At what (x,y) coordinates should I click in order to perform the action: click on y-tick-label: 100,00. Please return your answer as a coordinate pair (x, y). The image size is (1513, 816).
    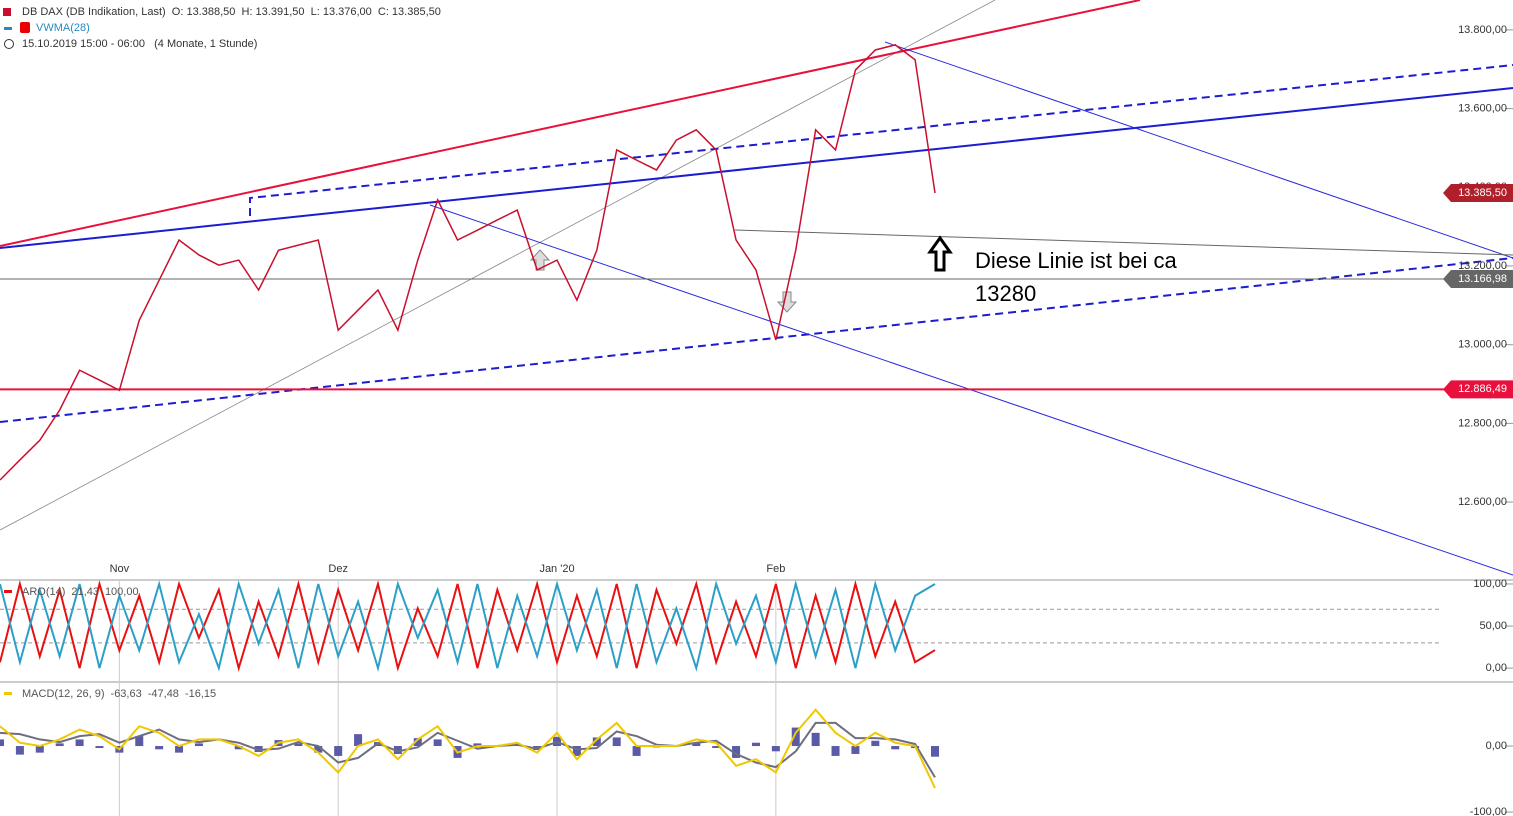
    Looking at the image, I should click on (1490, 584).